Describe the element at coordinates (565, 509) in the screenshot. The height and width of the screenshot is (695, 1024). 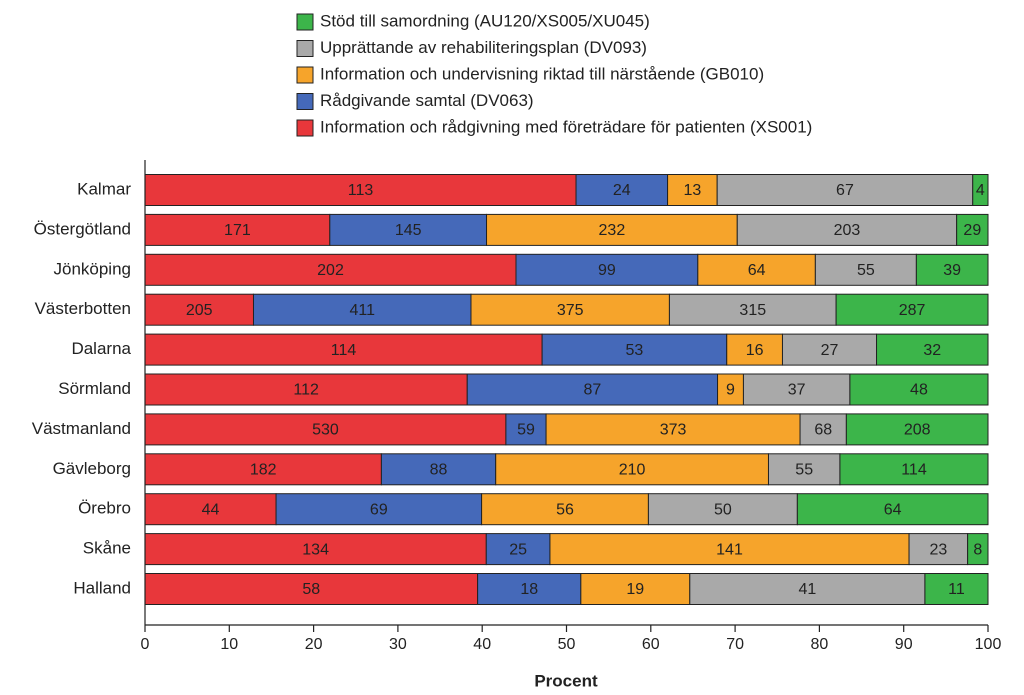
I see `data-label: 56` at that location.